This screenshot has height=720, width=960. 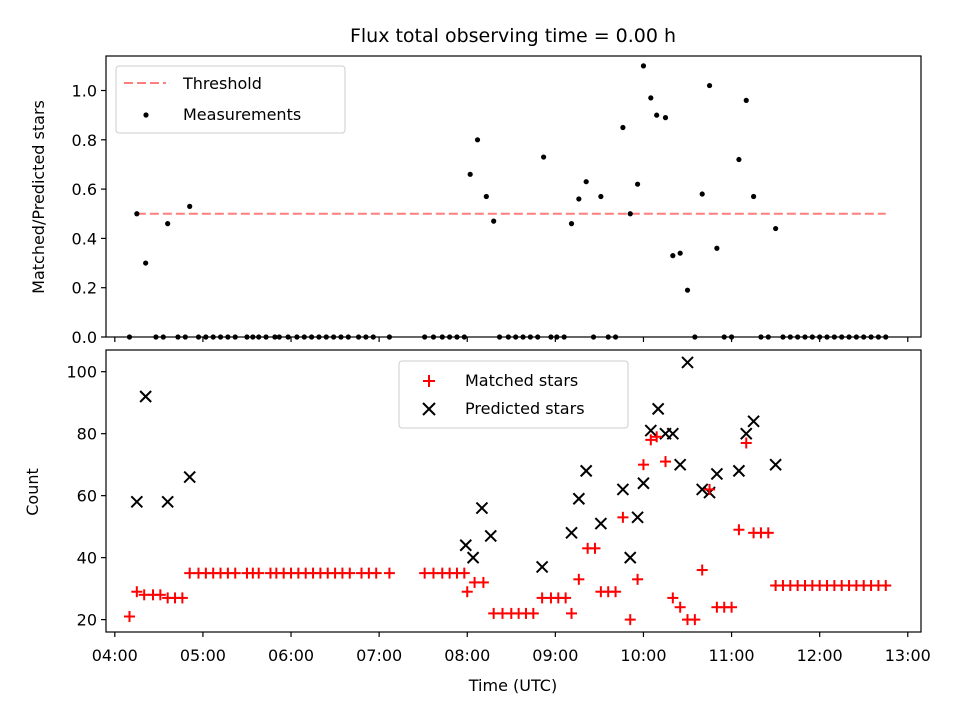 What do you see at coordinates (203, 655) in the screenshot?
I see `x-tick-label: 05:00` at bounding box center [203, 655].